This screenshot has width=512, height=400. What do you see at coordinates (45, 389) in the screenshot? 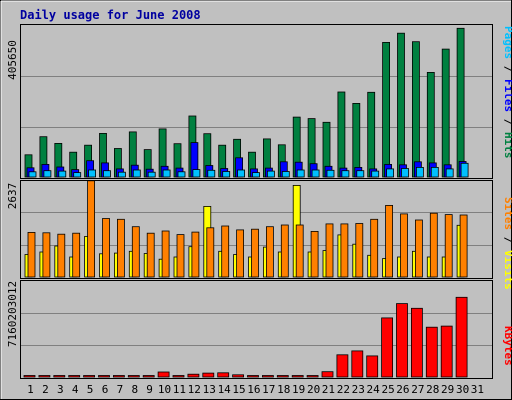
I see `x-tick-label-day-2: 2` at bounding box center [45, 389].